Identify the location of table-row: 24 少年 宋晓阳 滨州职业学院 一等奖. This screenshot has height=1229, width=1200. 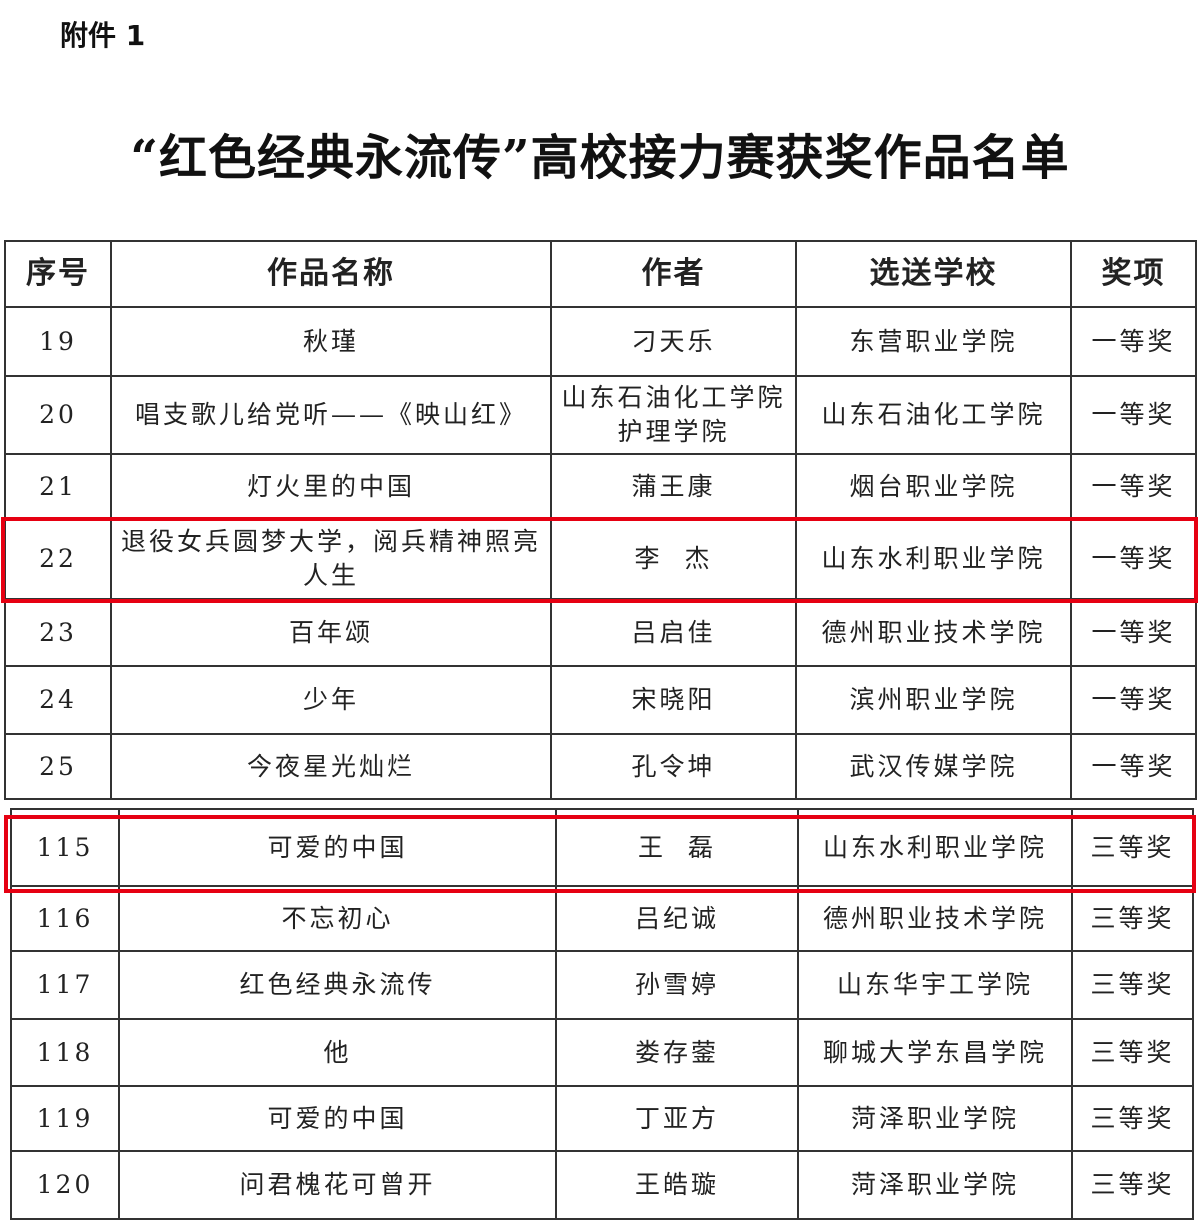
(600, 700).